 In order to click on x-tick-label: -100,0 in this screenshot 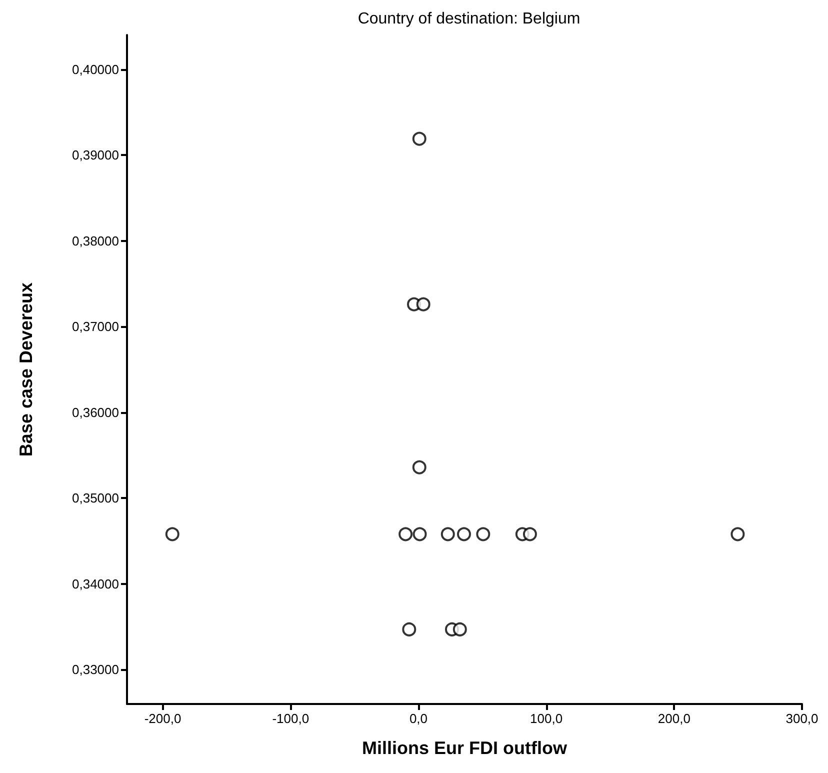, I will do `click(291, 718)`.